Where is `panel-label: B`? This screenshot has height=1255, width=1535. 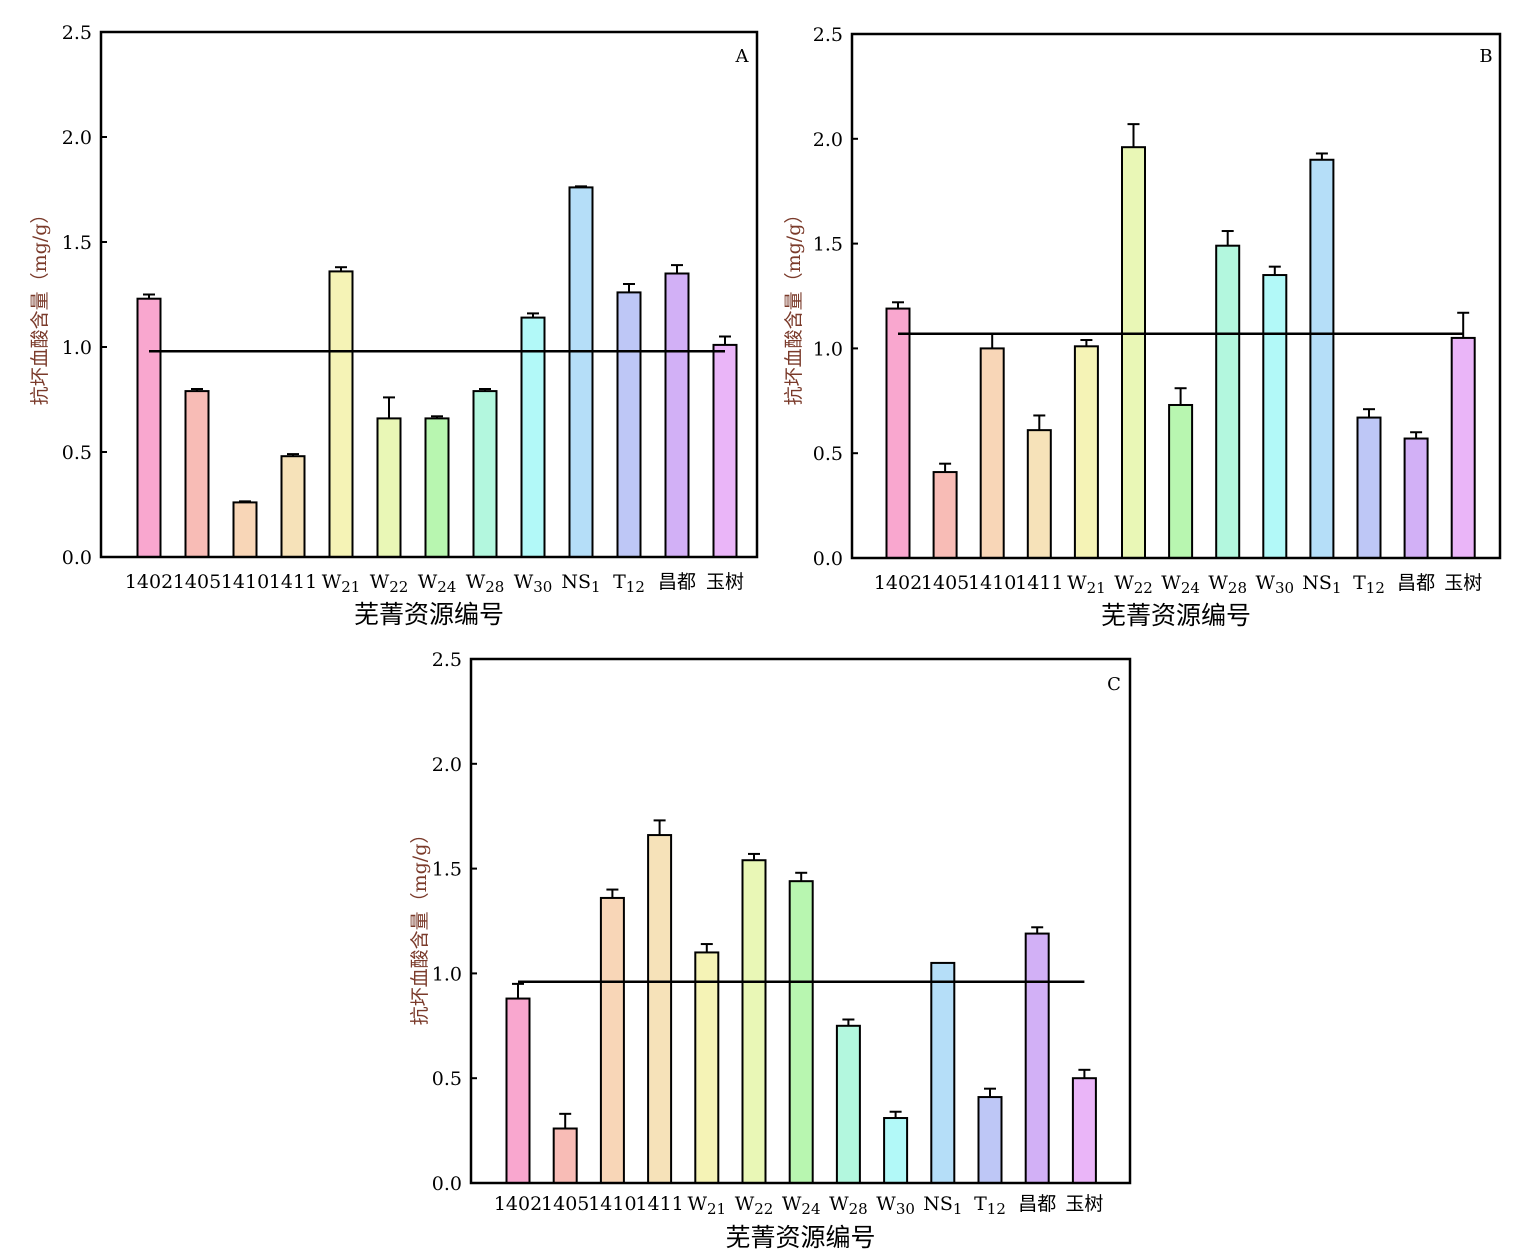 panel-label: B is located at coordinates (1485, 56).